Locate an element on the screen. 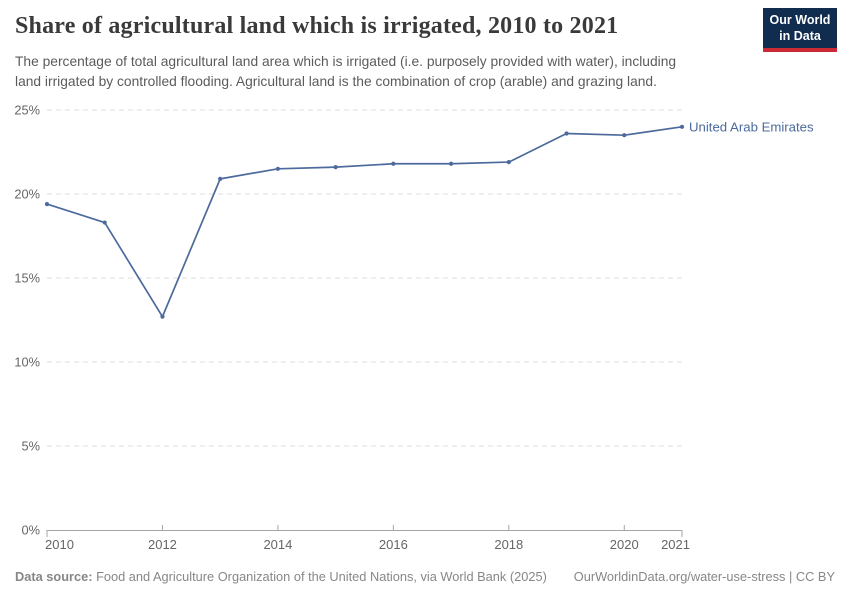 The image size is (850, 600). owid-logo-line2: in Data is located at coordinates (800, 35).